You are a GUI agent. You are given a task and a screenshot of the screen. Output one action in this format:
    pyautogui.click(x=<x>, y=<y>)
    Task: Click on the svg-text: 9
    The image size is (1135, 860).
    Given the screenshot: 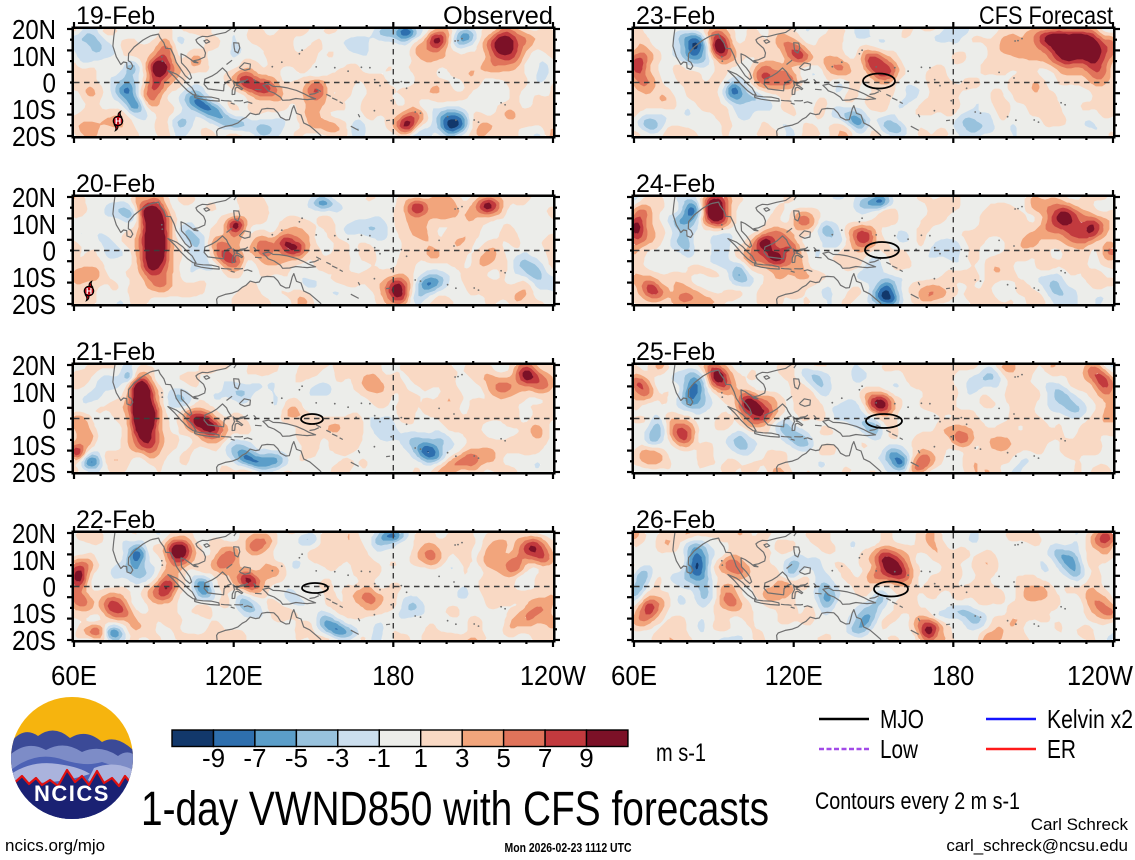 What is the action you would take?
    pyautogui.click(x=586, y=758)
    